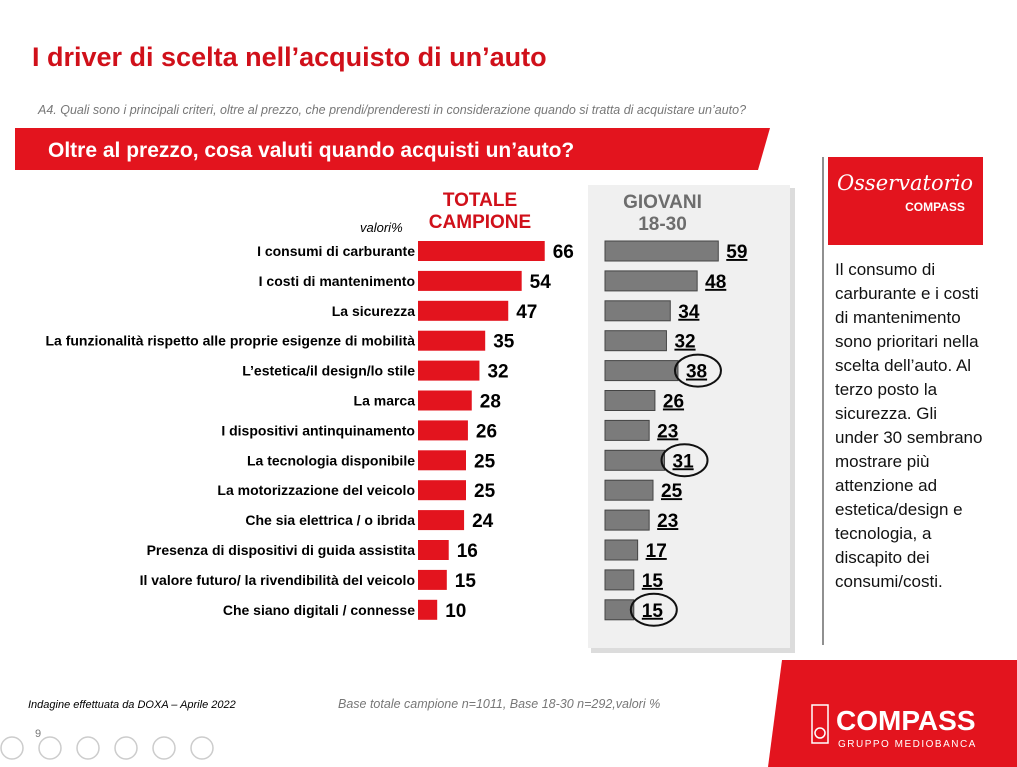 This screenshot has width=1017, height=767. Describe the element at coordinates (337, 281) in the screenshot. I see `category-label: I costi di mantenimento` at that location.